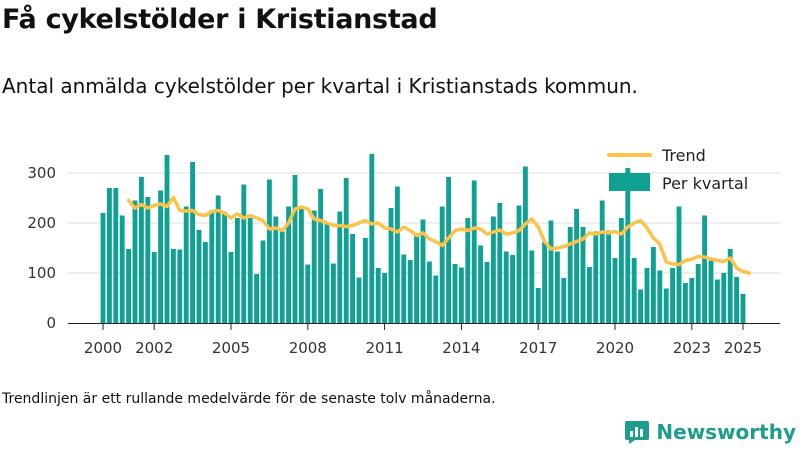  I want to click on x-tick-label: 2014, so click(461, 348).